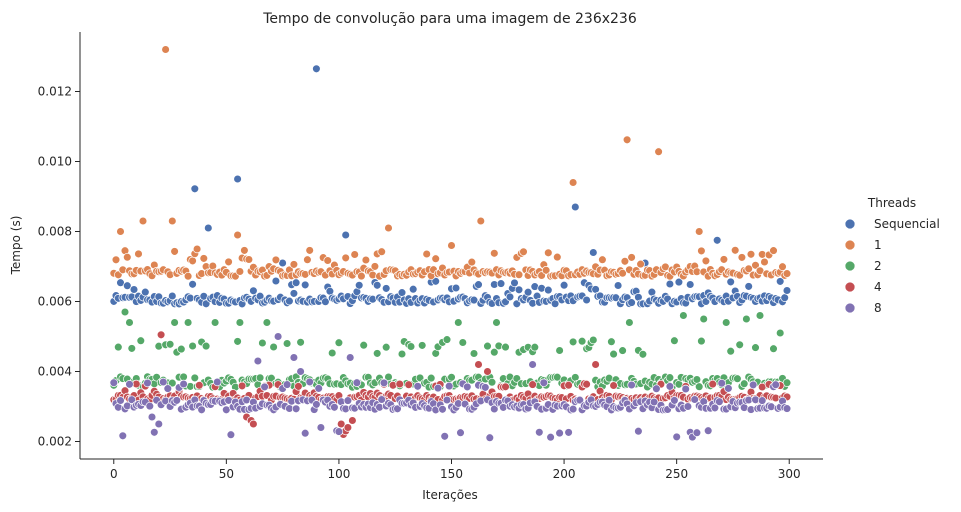 The width and height of the screenshot is (961, 512). What do you see at coordinates (878, 266) in the screenshot?
I see `legend-label: 2` at bounding box center [878, 266].